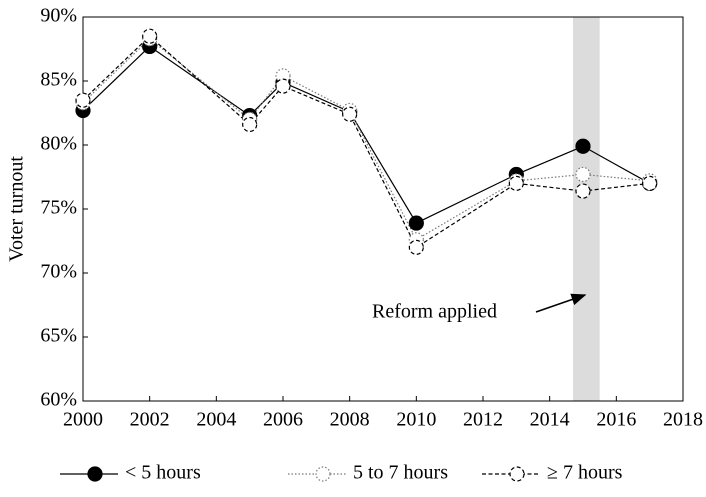 Image resolution: width=706 pixels, height=497 pixels. What do you see at coordinates (163, 473) in the screenshot?
I see `legend-label: < 5 hours` at bounding box center [163, 473].